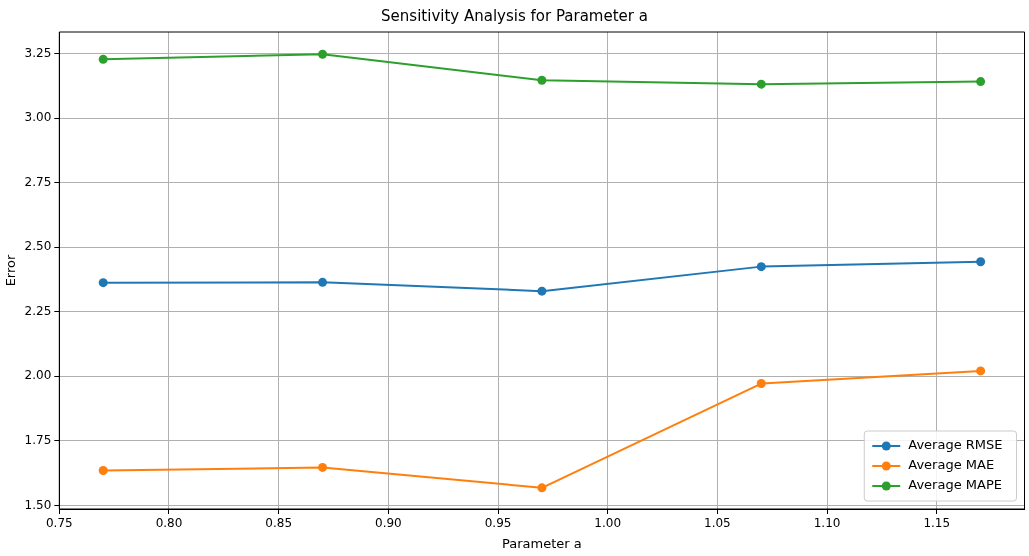 Image resolution: width=1029 pixels, height=556 pixels. Describe the element at coordinates (542, 543) in the screenshot. I see `x-axis-title: Parameter a` at that location.